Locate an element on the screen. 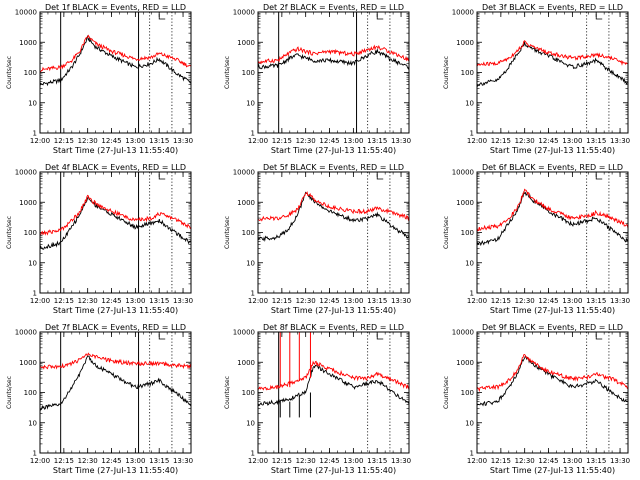  chart-title: Det 5f BLACK = Events, RED = LLD is located at coordinates (333, 167).